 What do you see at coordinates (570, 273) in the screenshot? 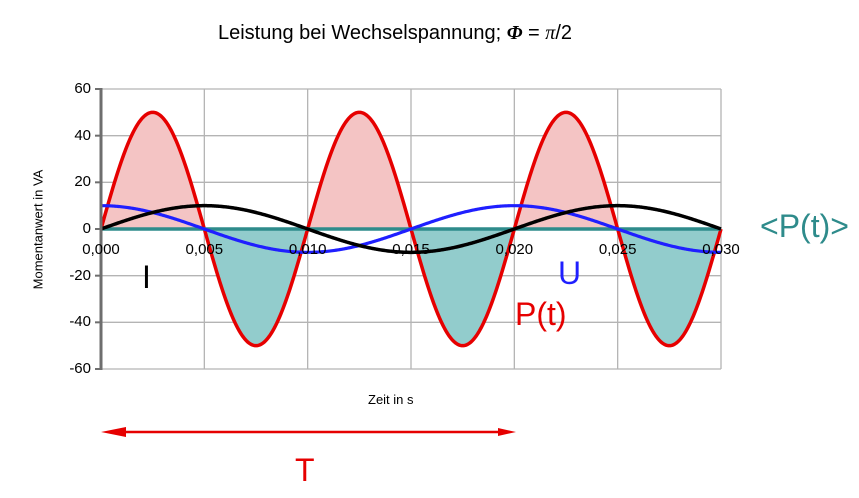
I see `label-voltage-U: U` at bounding box center [570, 273].